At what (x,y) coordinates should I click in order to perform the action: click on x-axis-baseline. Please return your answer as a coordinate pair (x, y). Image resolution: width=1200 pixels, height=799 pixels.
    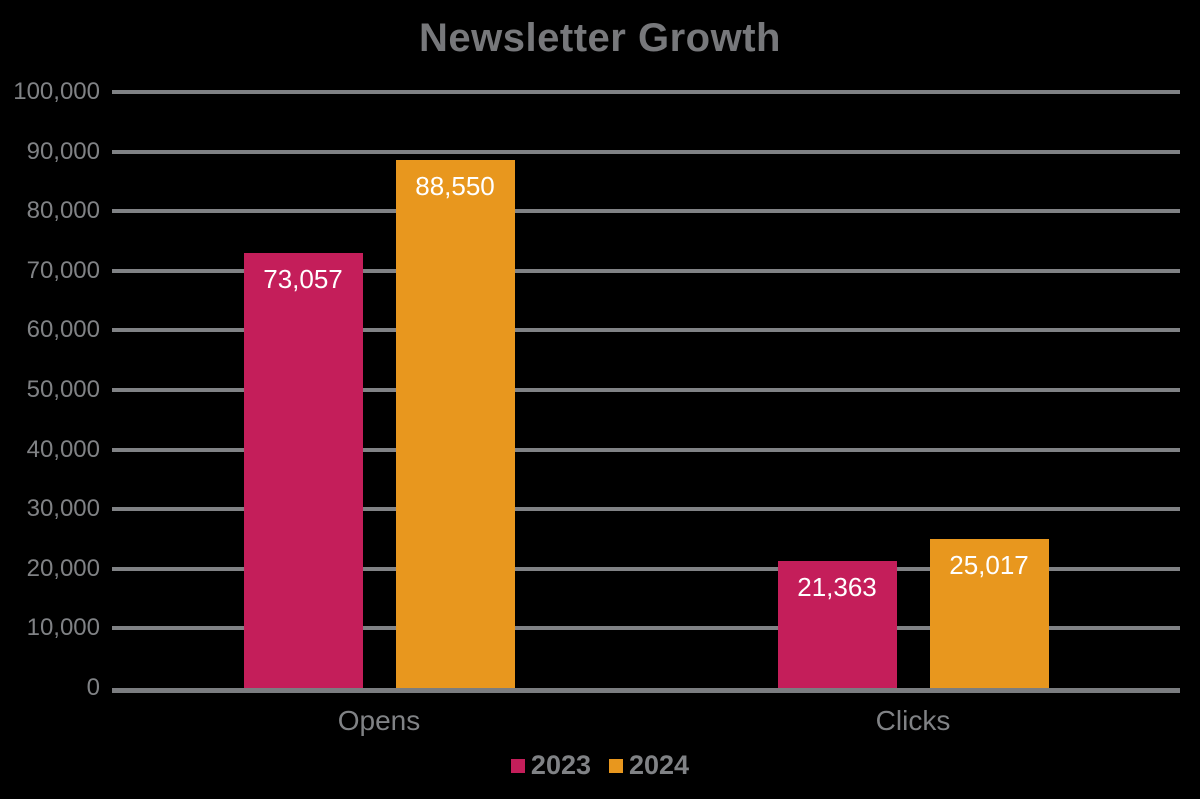
    Looking at the image, I should click on (646, 690).